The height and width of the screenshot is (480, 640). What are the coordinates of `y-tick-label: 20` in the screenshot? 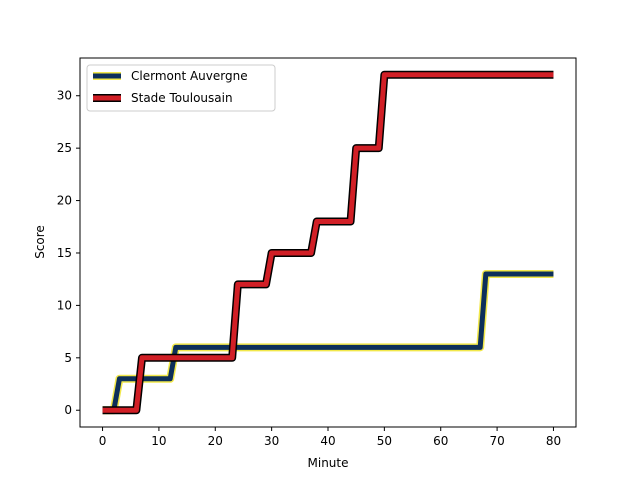 It's located at (64, 201).